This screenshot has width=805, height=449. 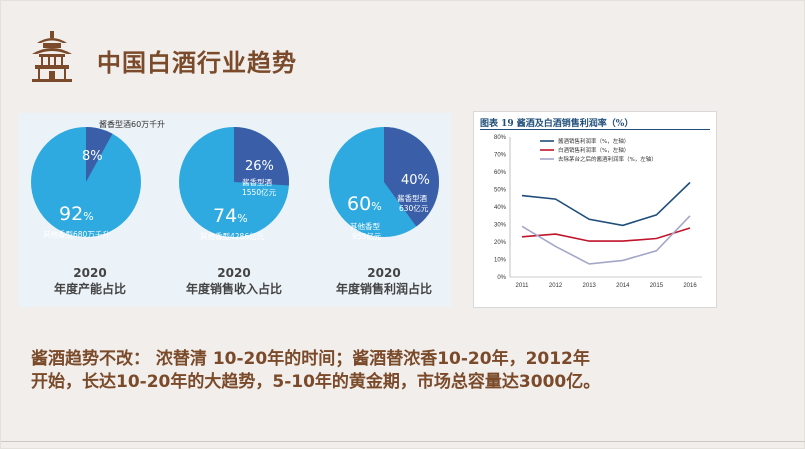 What do you see at coordinates (76, 214) in the screenshot?
I see `pie-main-pct: 92%` at bounding box center [76, 214].